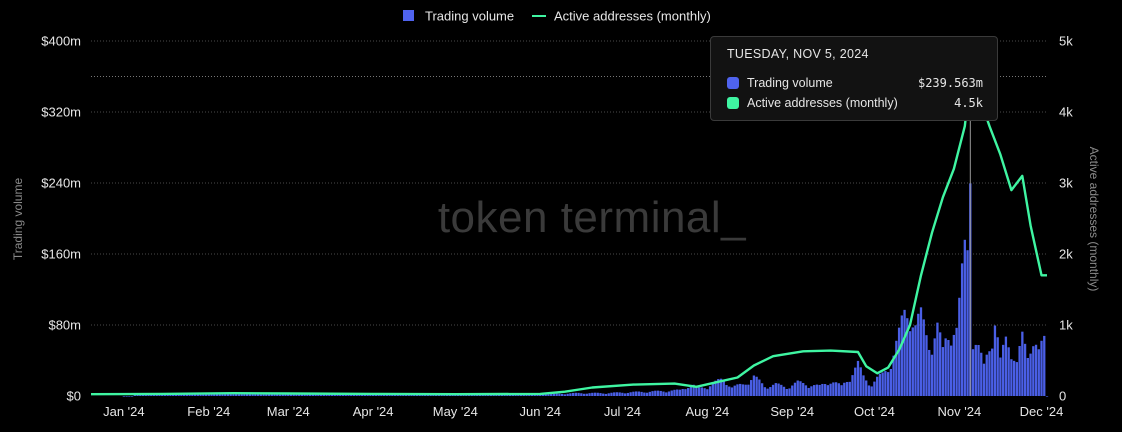  I want to click on x-tick-label: Jun '24, so click(540, 411).